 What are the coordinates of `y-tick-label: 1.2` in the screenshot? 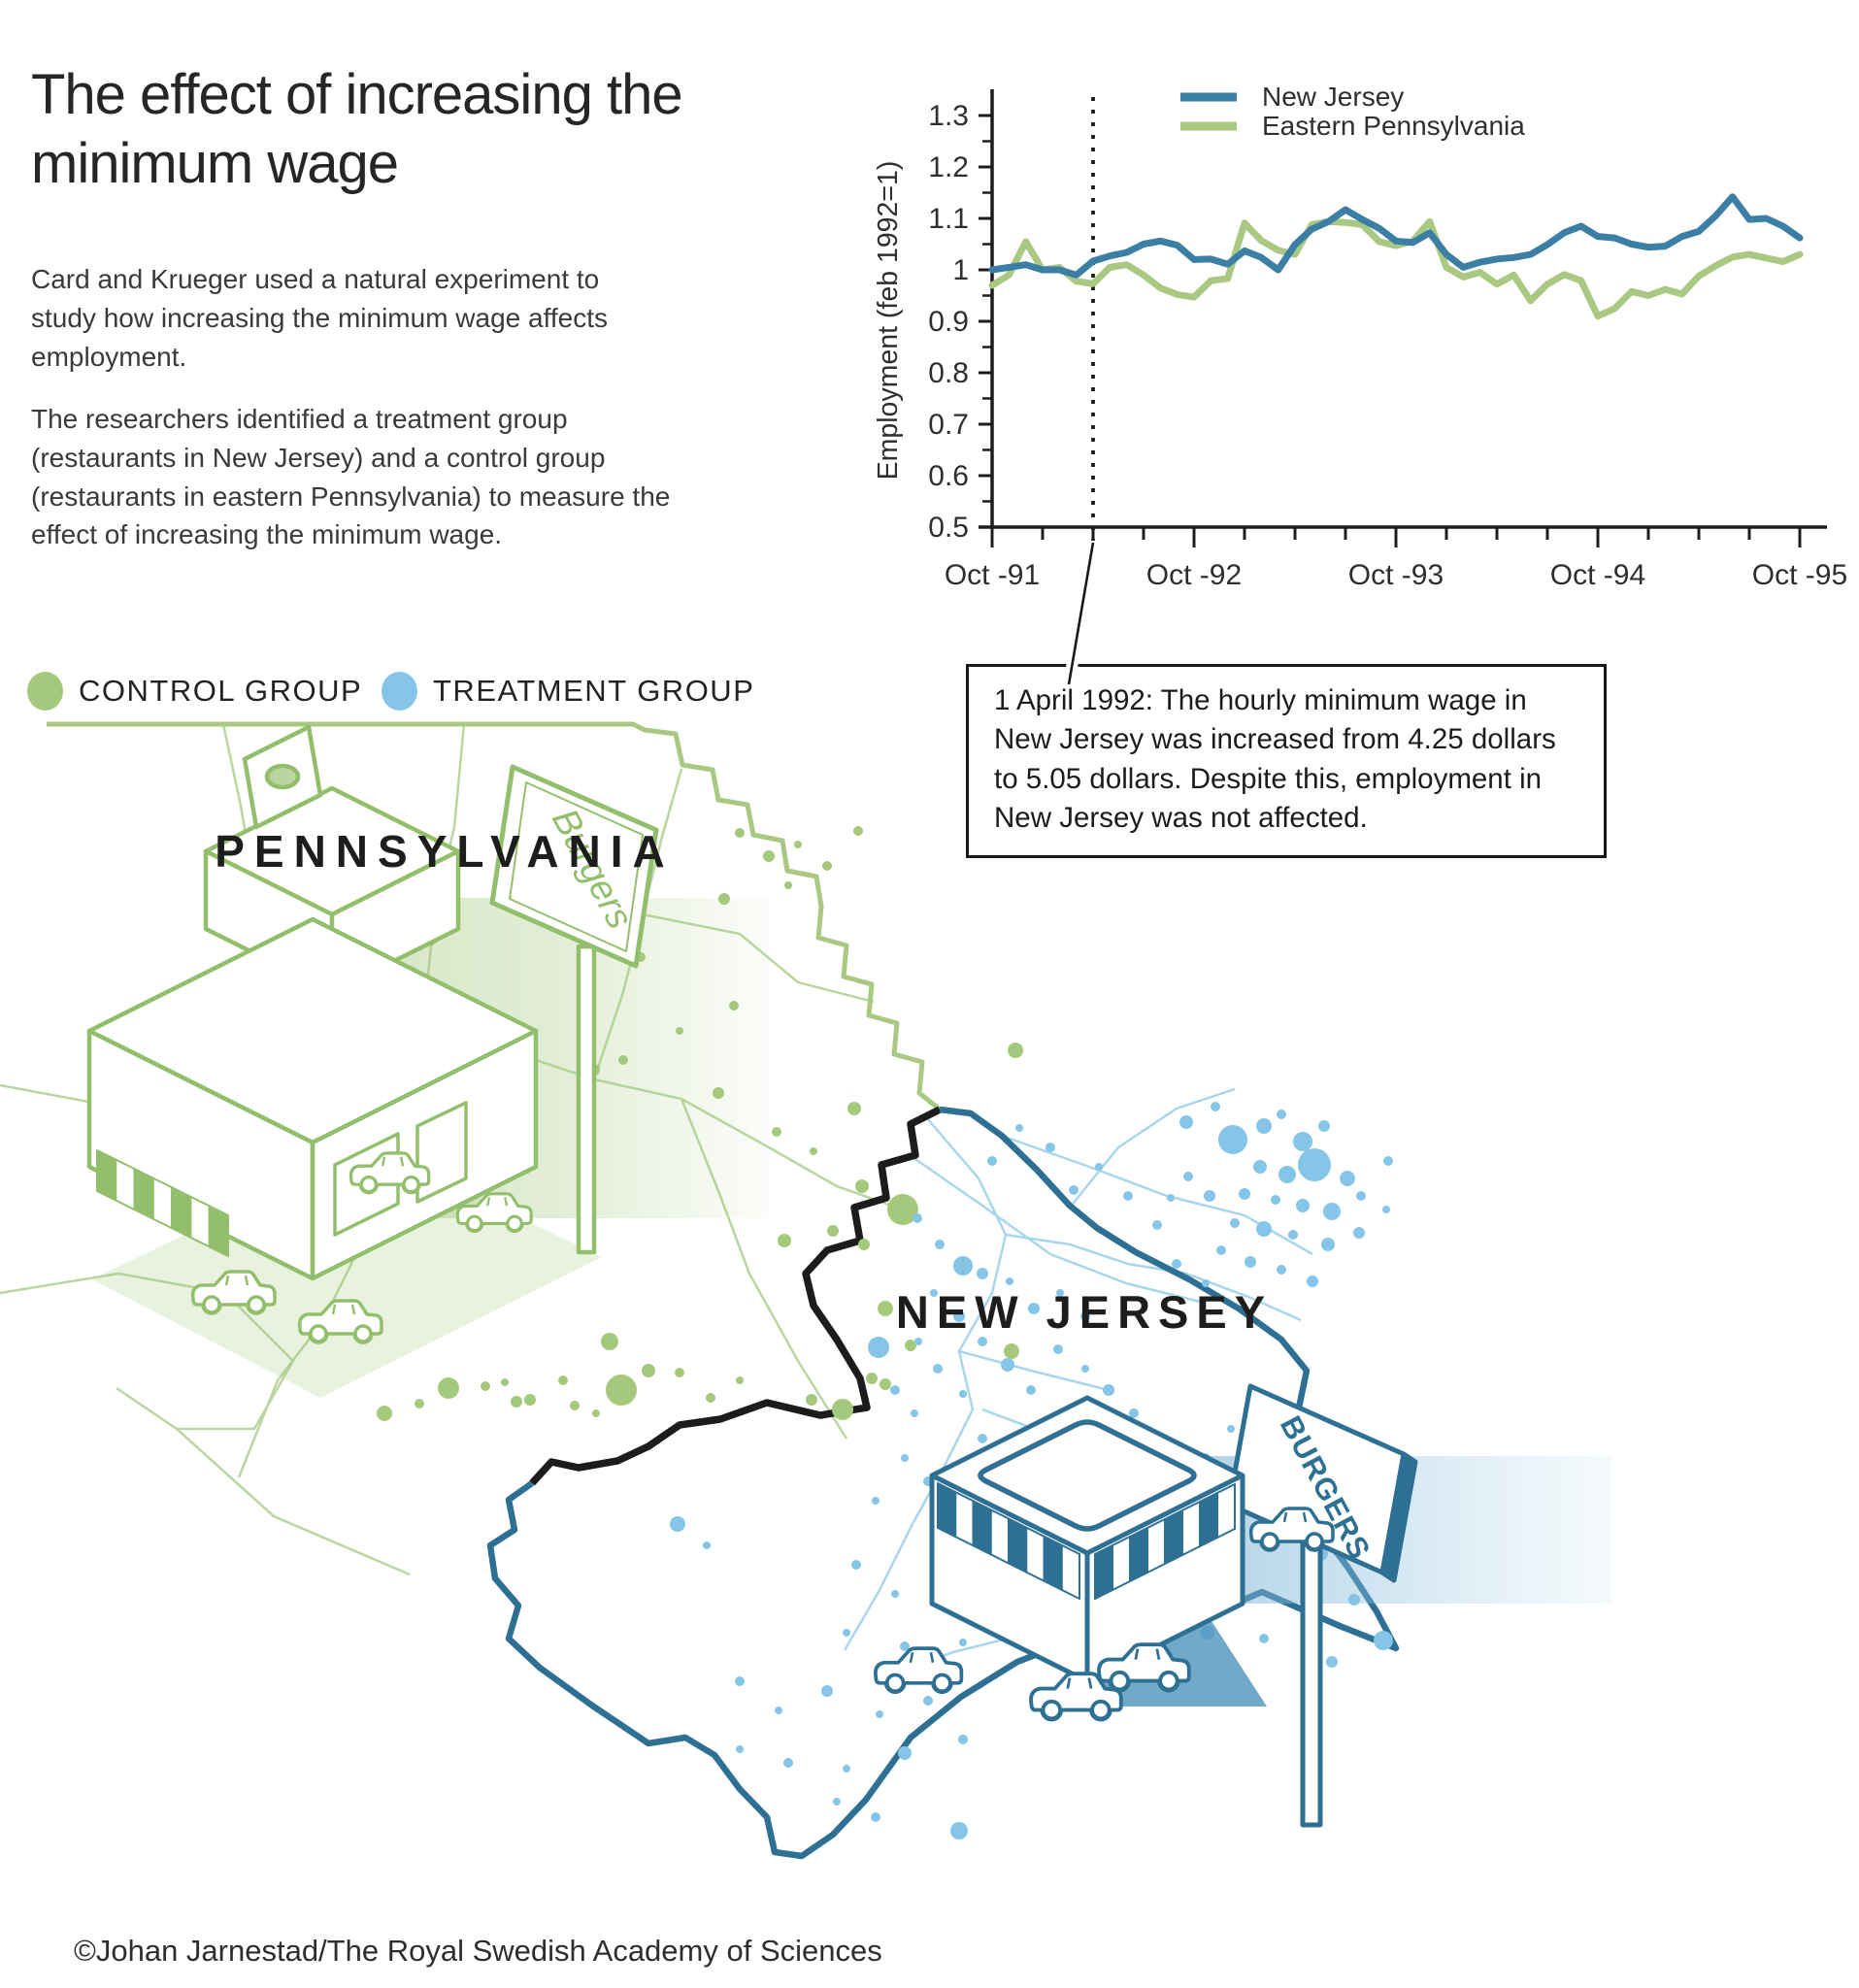 It's located at (949, 167).